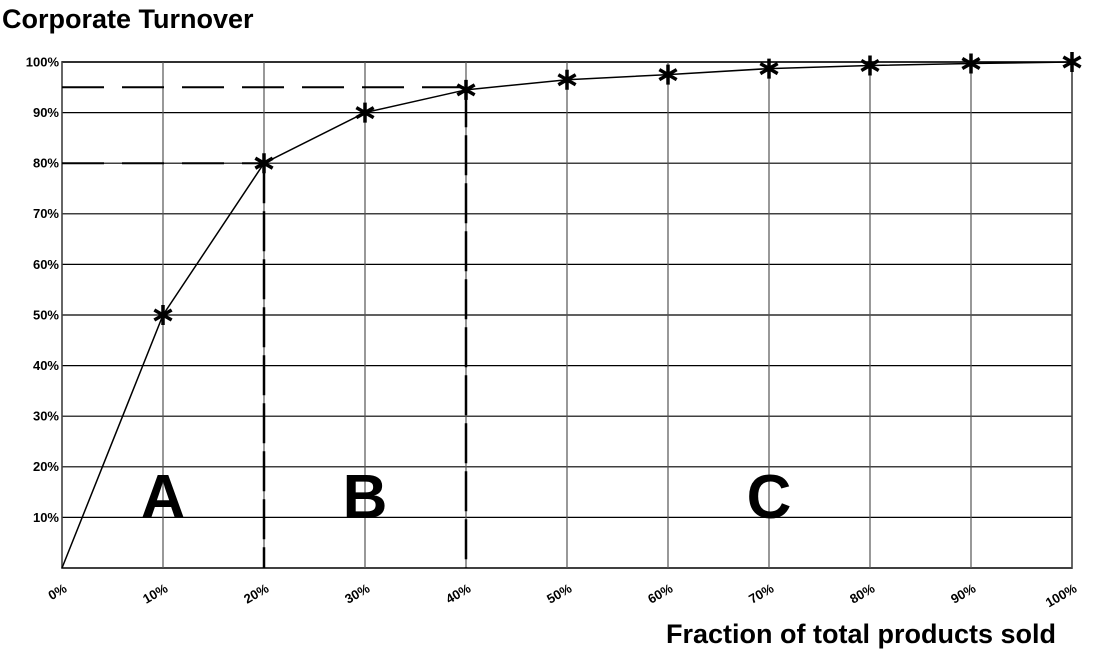 Image resolution: width=1101 pixels, height=657 pixels. I want to click on region-label: B, so click(365, 497).